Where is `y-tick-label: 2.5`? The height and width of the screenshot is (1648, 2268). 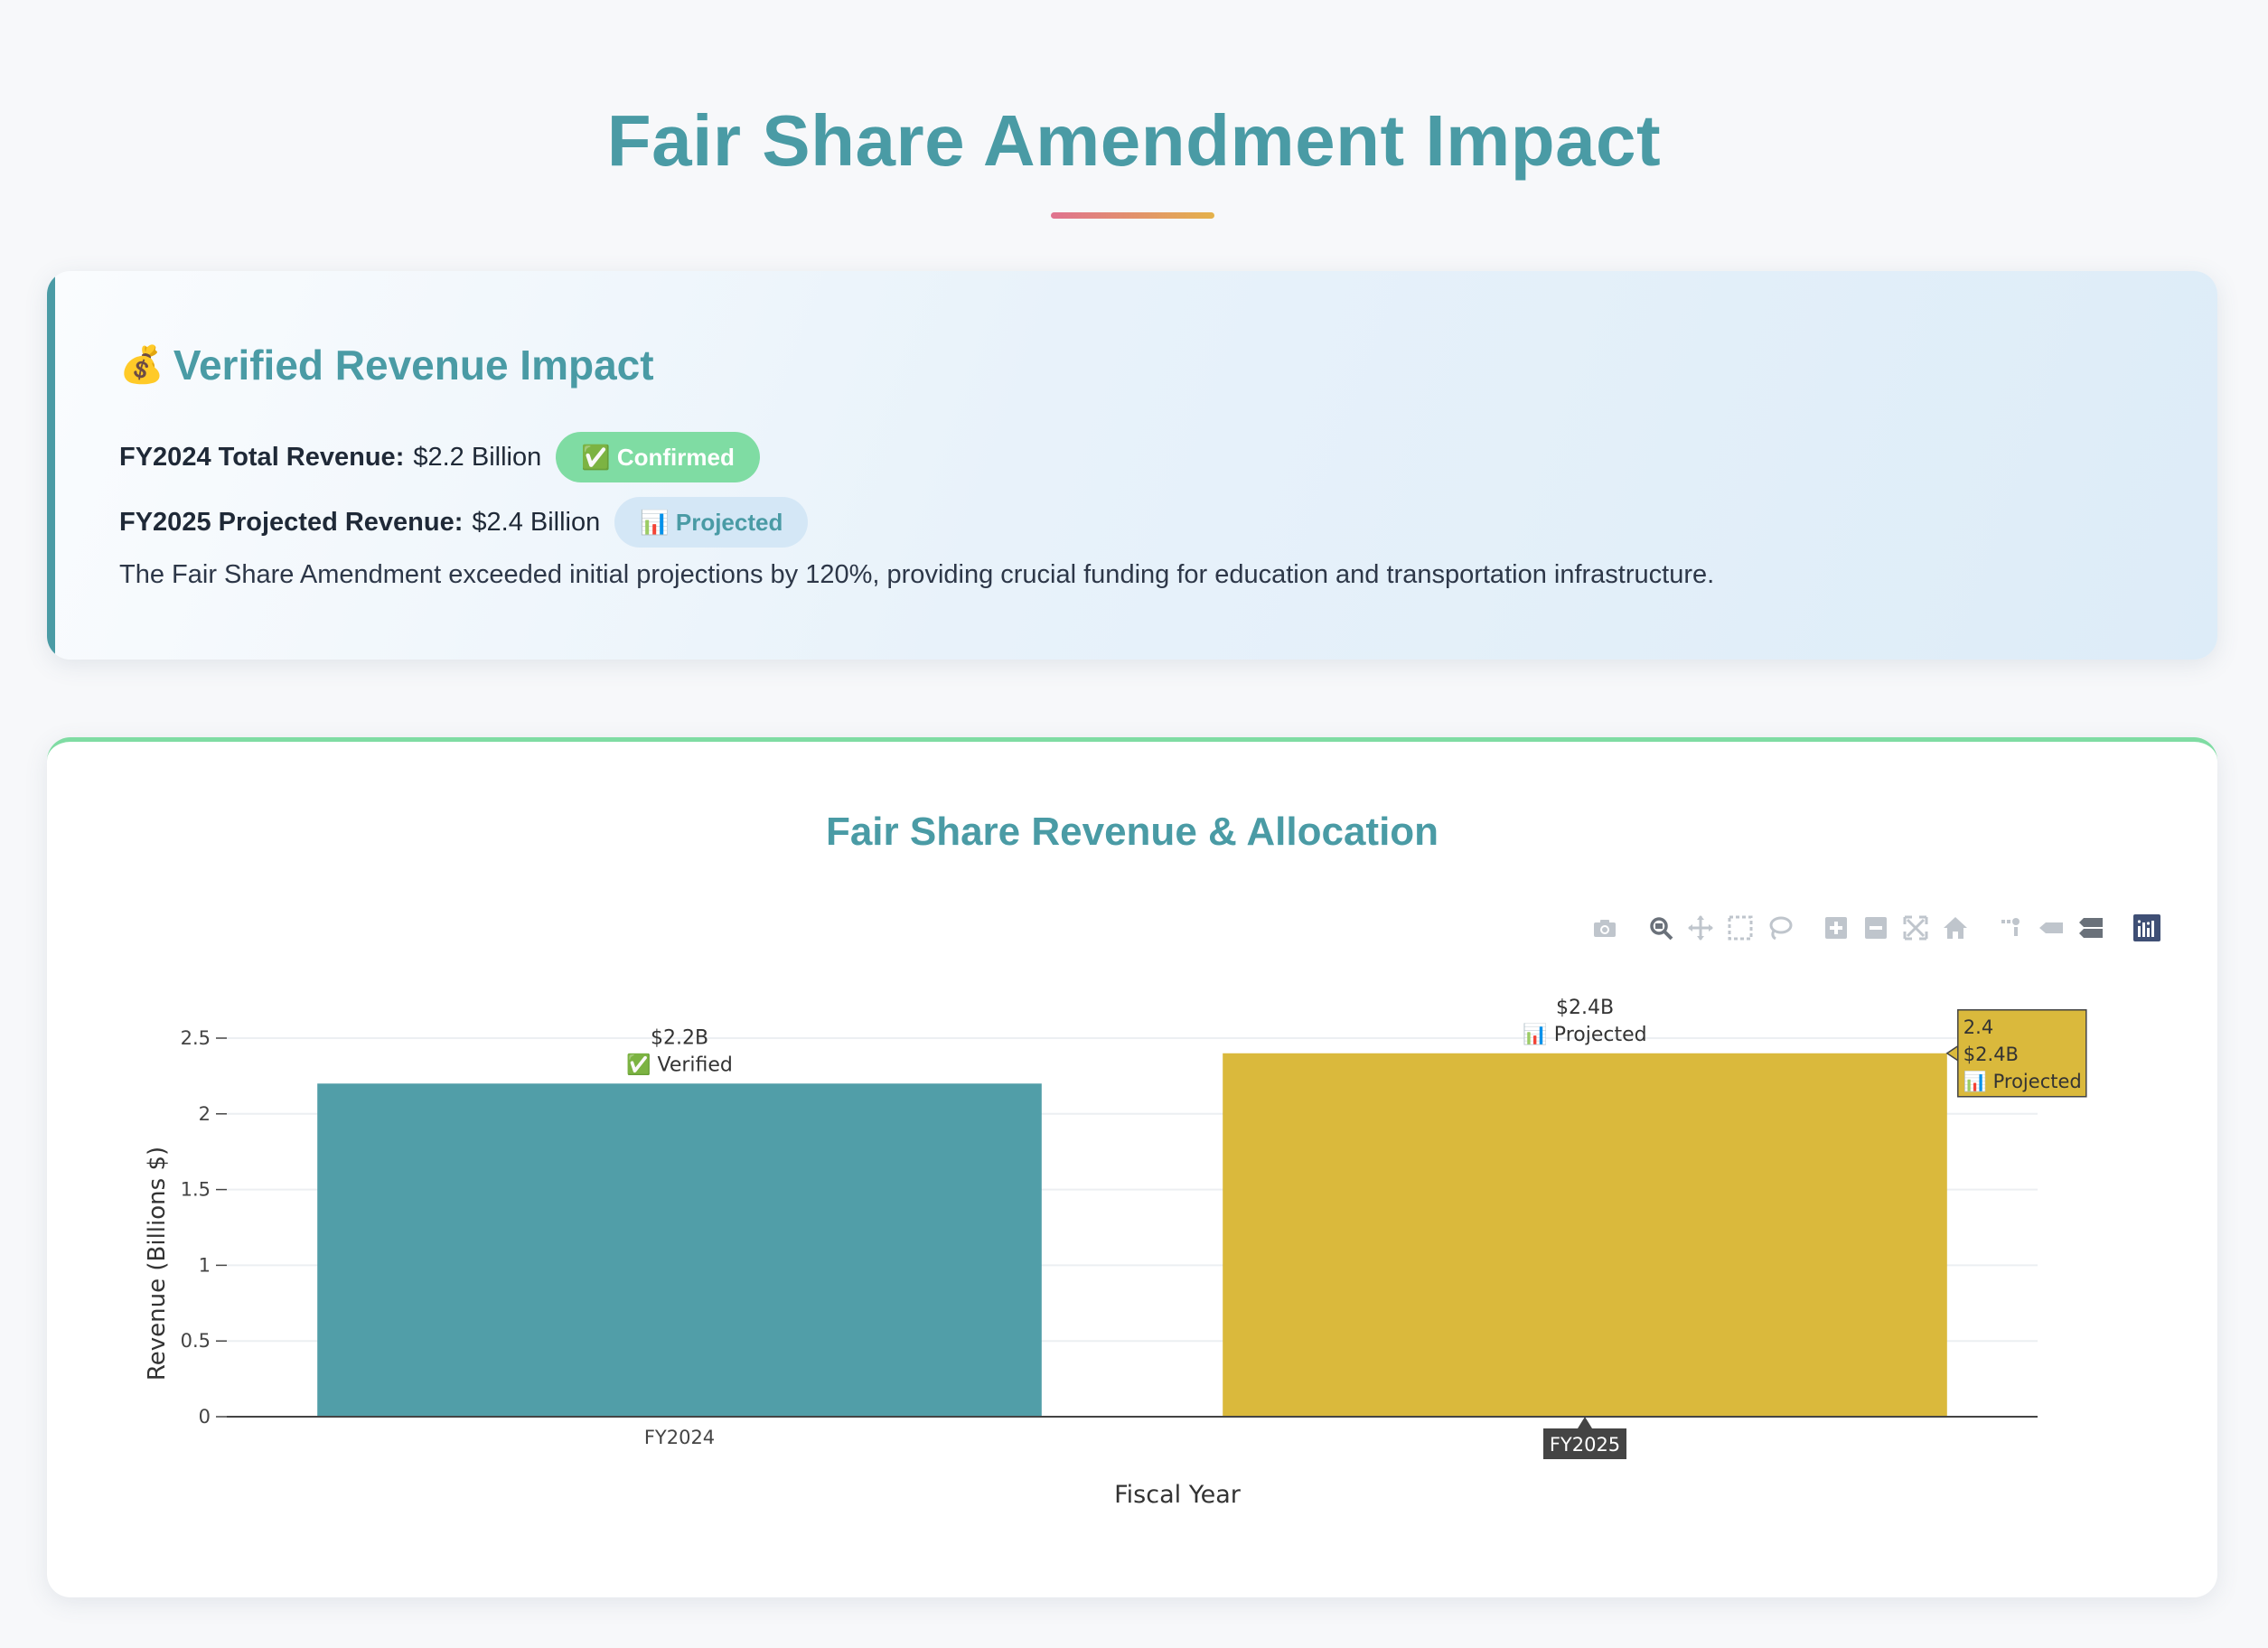 y-tick-label: 2.5 is located at coordinates (196, 1038).